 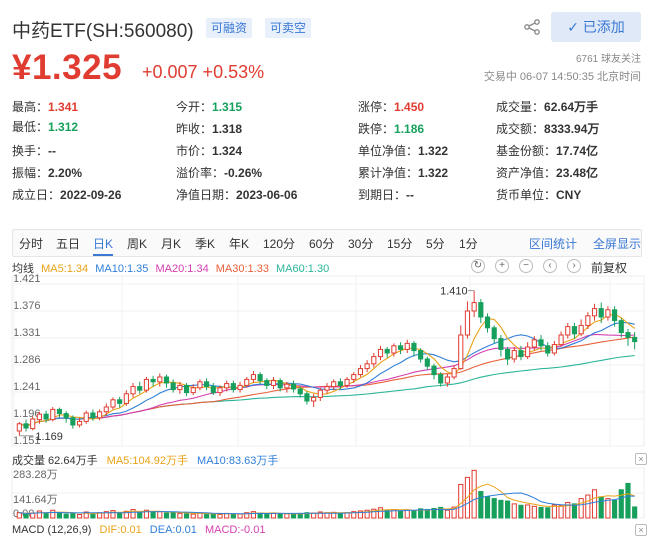 What do you see at coordinates (547, 151) in the screenshot?
I see `stat-shares: 基金份额：17.74亿` at bounding box center [547, 151].